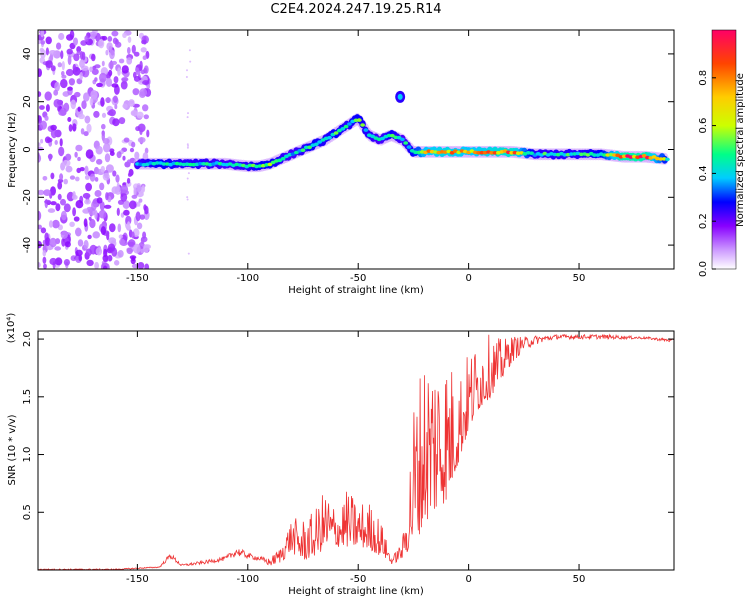  What do you see at coordinates (27, 245) in the screenshot?
I see `y-tick-label: -40` at bounding box center [27, 245].